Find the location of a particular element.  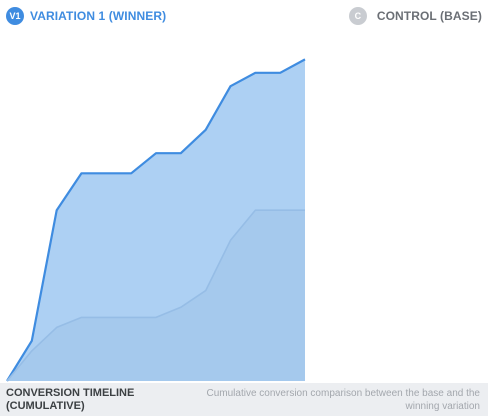

chart-title: CONVERSION TIMELINE (CUMULATIVE) is located at coordinates (70, 399).